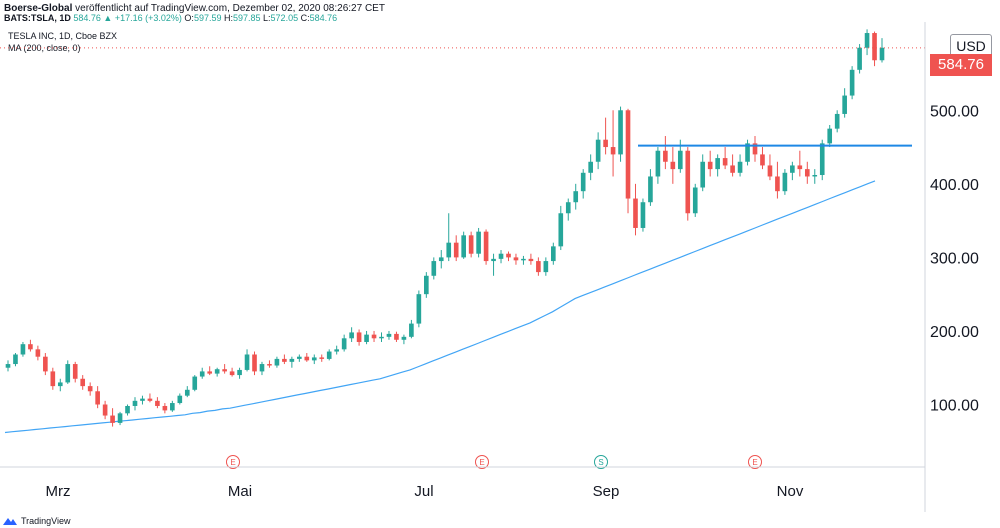 The width and height of the screenshot is (1000, 528). I want to click on x-tick-label: Mai, so click(240, 491).